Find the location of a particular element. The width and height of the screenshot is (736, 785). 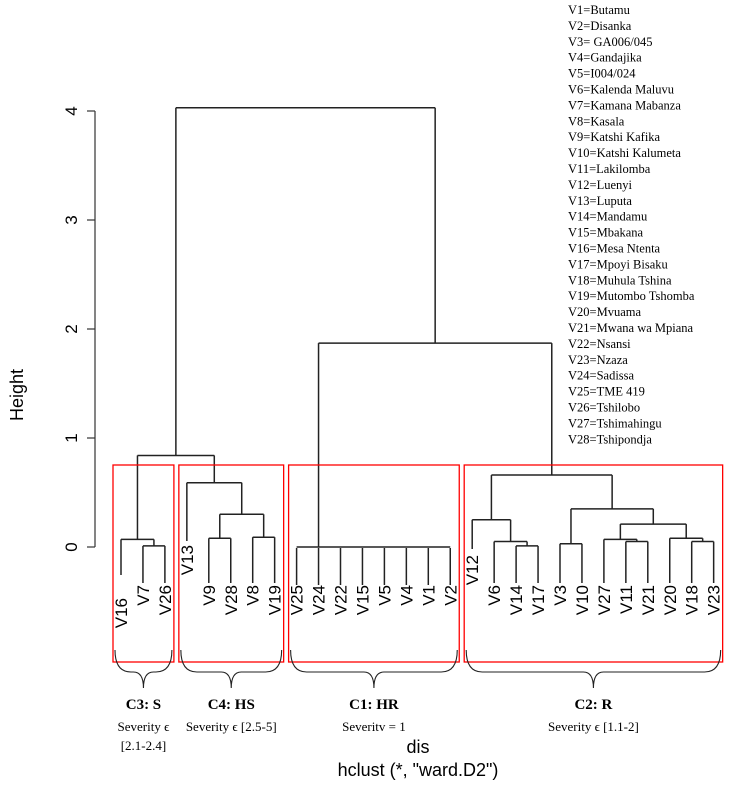

leaf-label: V22 is located at coordinates (341, 600).